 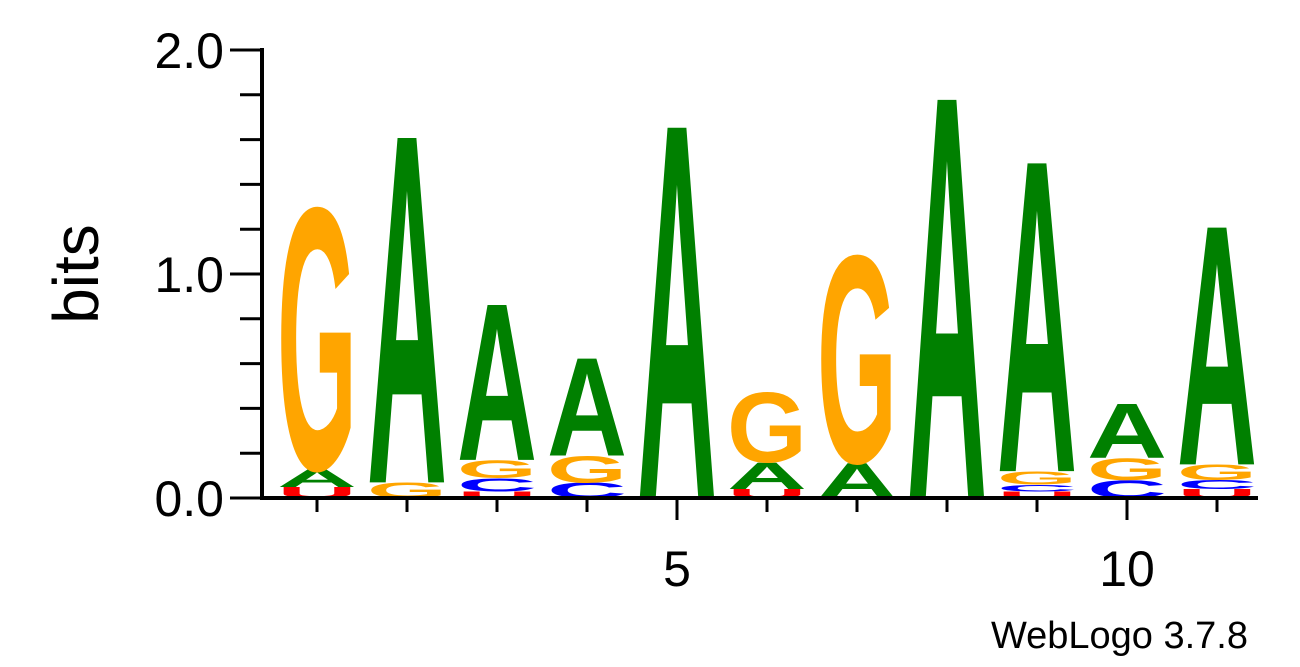 I want to click on stack-position-4: CGA, so click(x=587, y=415).